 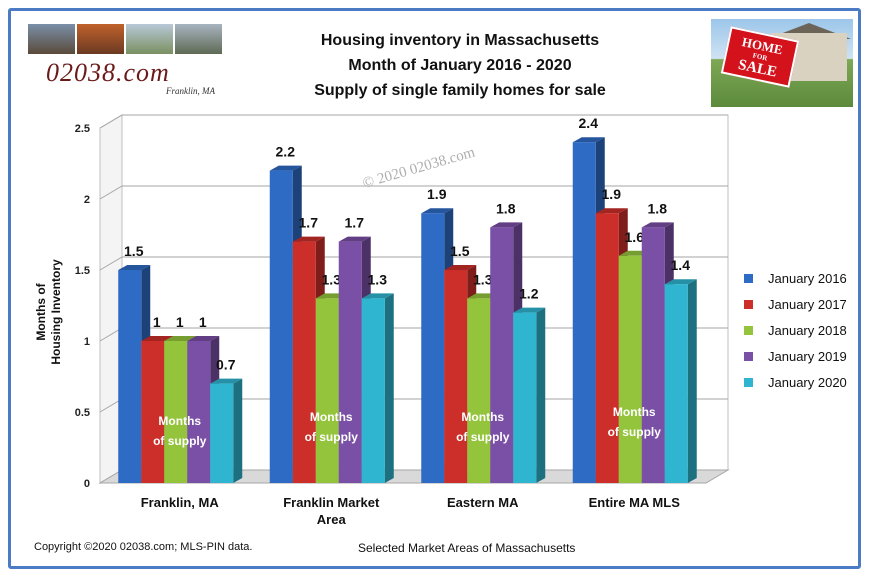 What do you see at coordinates (681, 265) in the screenshot?
I see `data-label: 1.4` at bounding box center [681, 265].